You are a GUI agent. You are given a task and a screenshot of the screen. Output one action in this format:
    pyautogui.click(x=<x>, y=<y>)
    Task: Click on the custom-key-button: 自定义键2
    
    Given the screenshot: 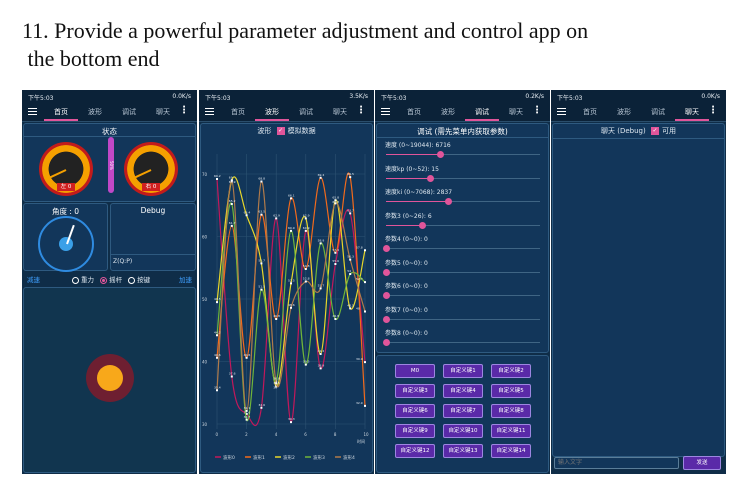 What is the action you would take?
    pyautogui.click(x=511, y=371)
    